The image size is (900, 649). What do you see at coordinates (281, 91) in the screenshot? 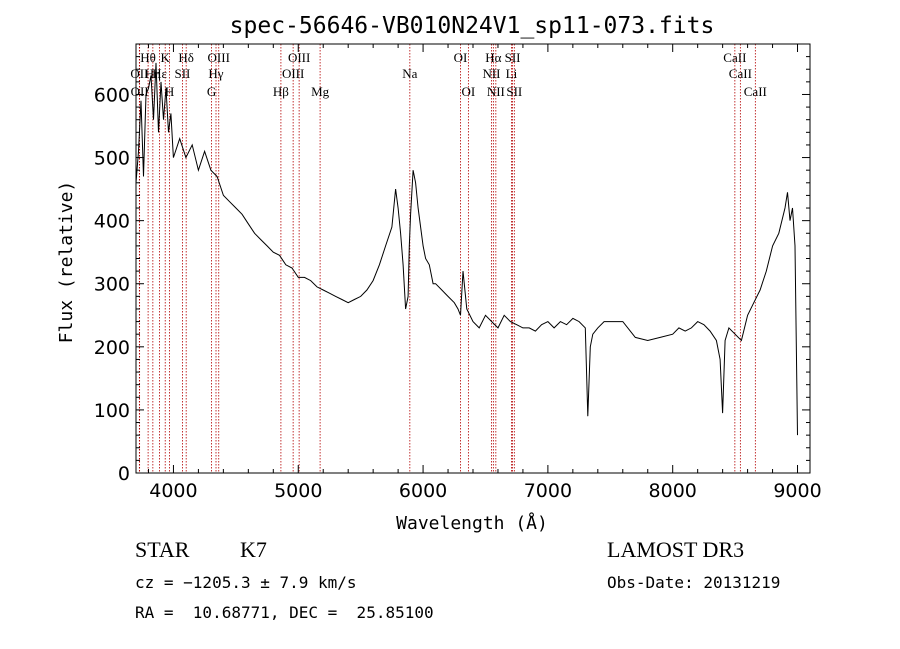
I see `line-marker-label: Hβ` at bounding box center [281, 91].